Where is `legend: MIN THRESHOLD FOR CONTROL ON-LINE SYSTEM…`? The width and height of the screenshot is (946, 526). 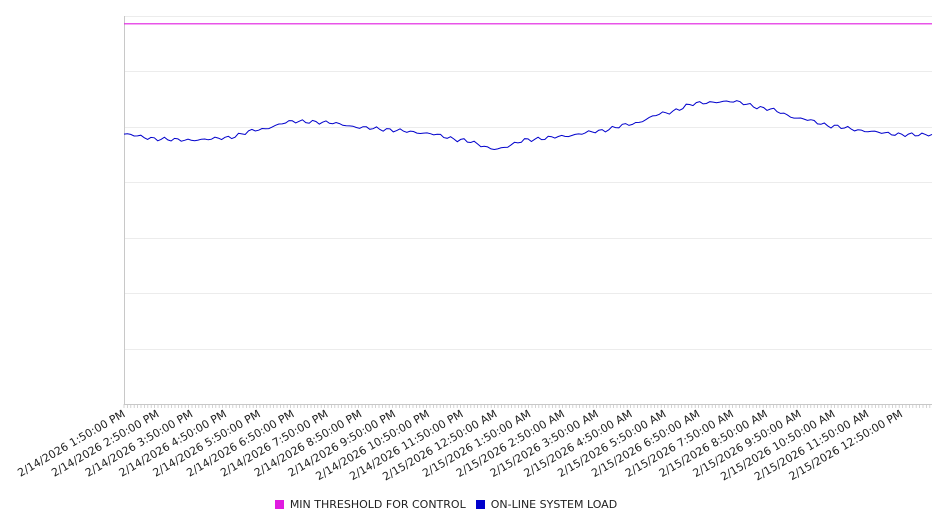
legend: MIN THRESHOLD FOR CONTROL ON-LINE SYSTEM… is located at coordinates (446, 504).